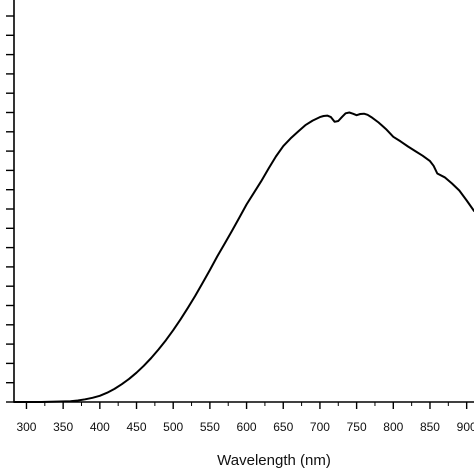  What do you see at coordinates (26, 427) in the screenshot?
I see `x-tick-label-300: 300` at bounding box center [26, 427].